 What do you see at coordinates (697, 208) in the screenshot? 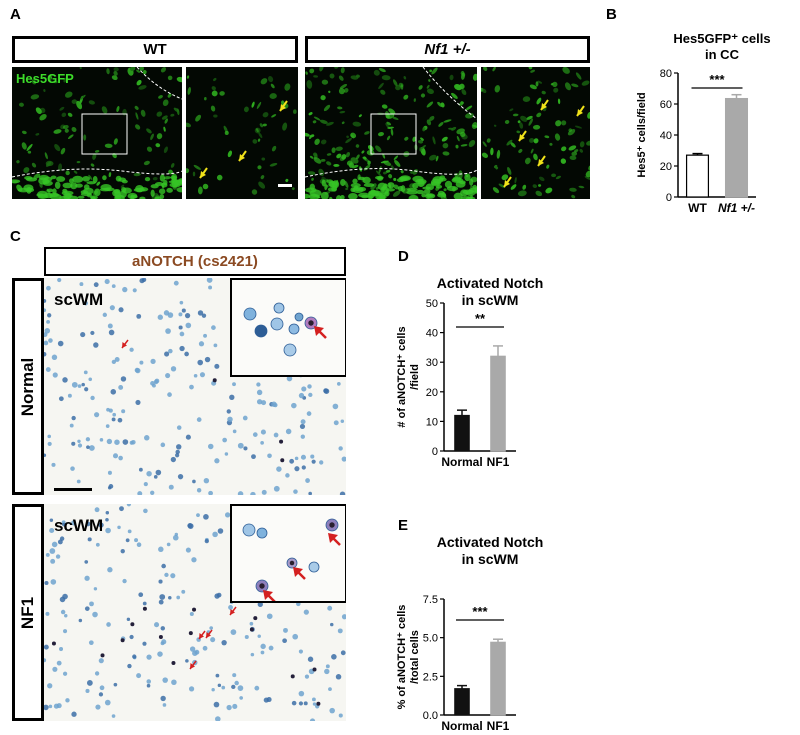
I see `x-category-label: WT` at bounding box center [697, 208].